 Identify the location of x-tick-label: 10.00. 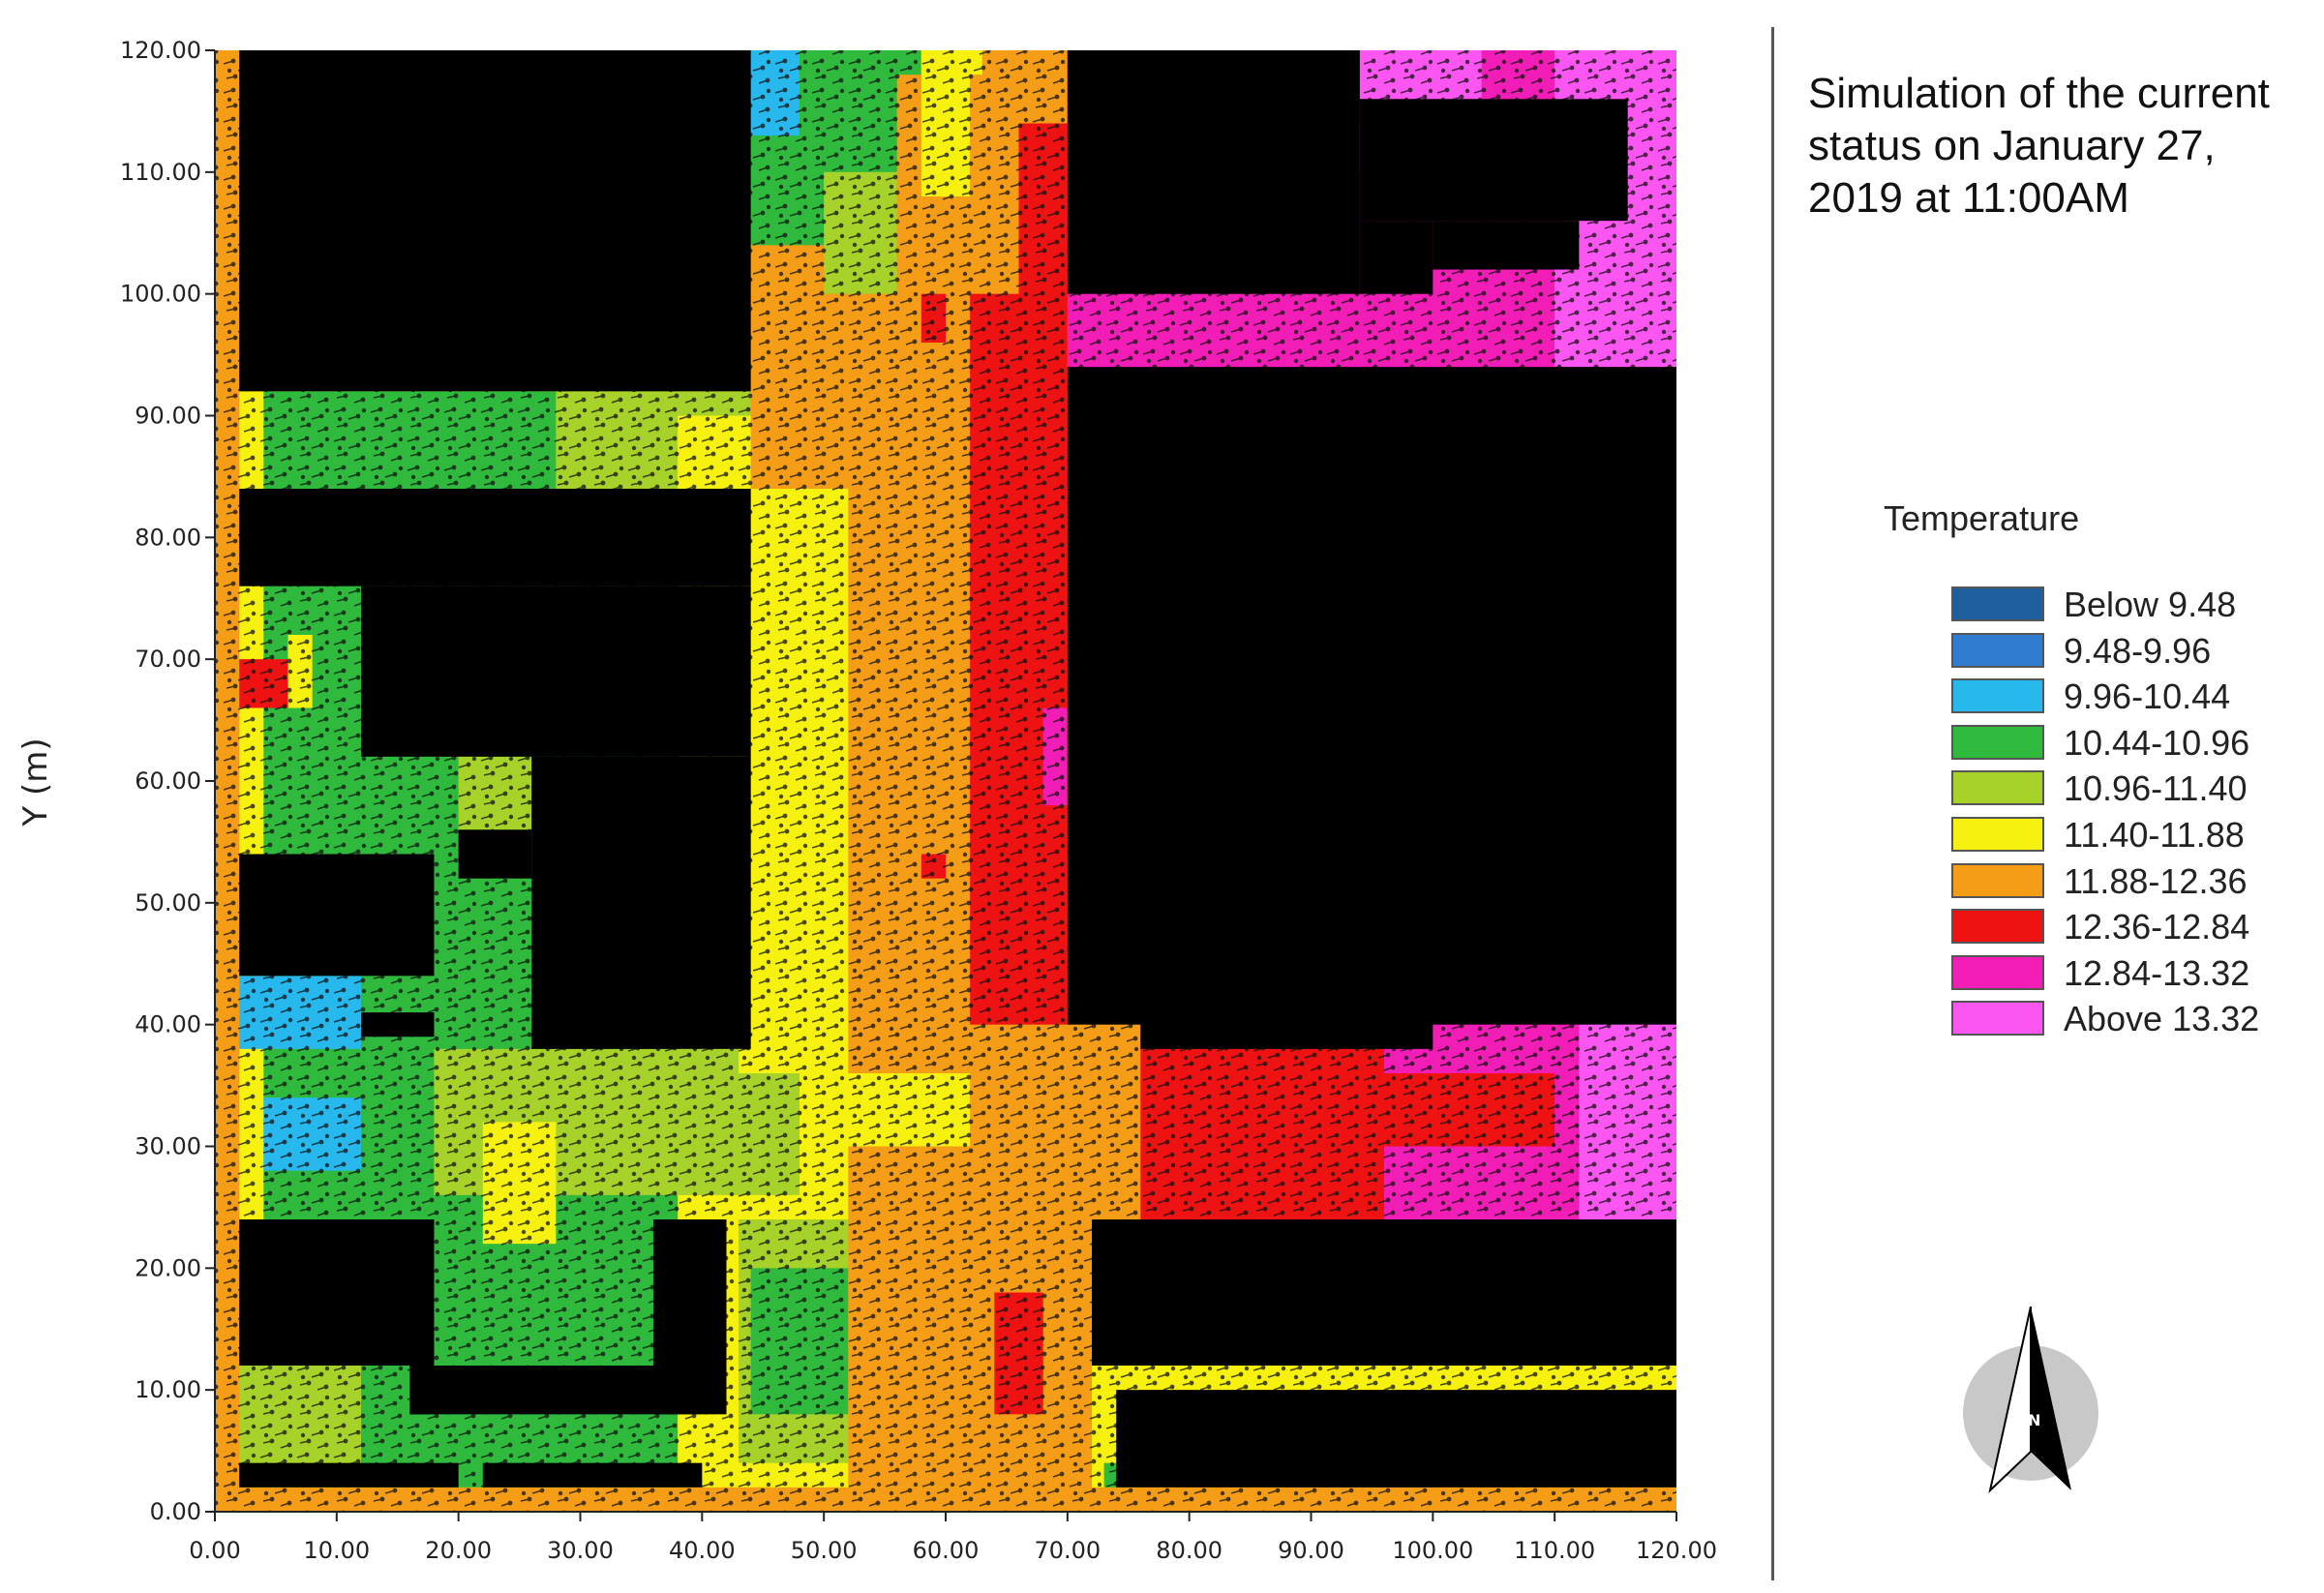
(336, 1550).